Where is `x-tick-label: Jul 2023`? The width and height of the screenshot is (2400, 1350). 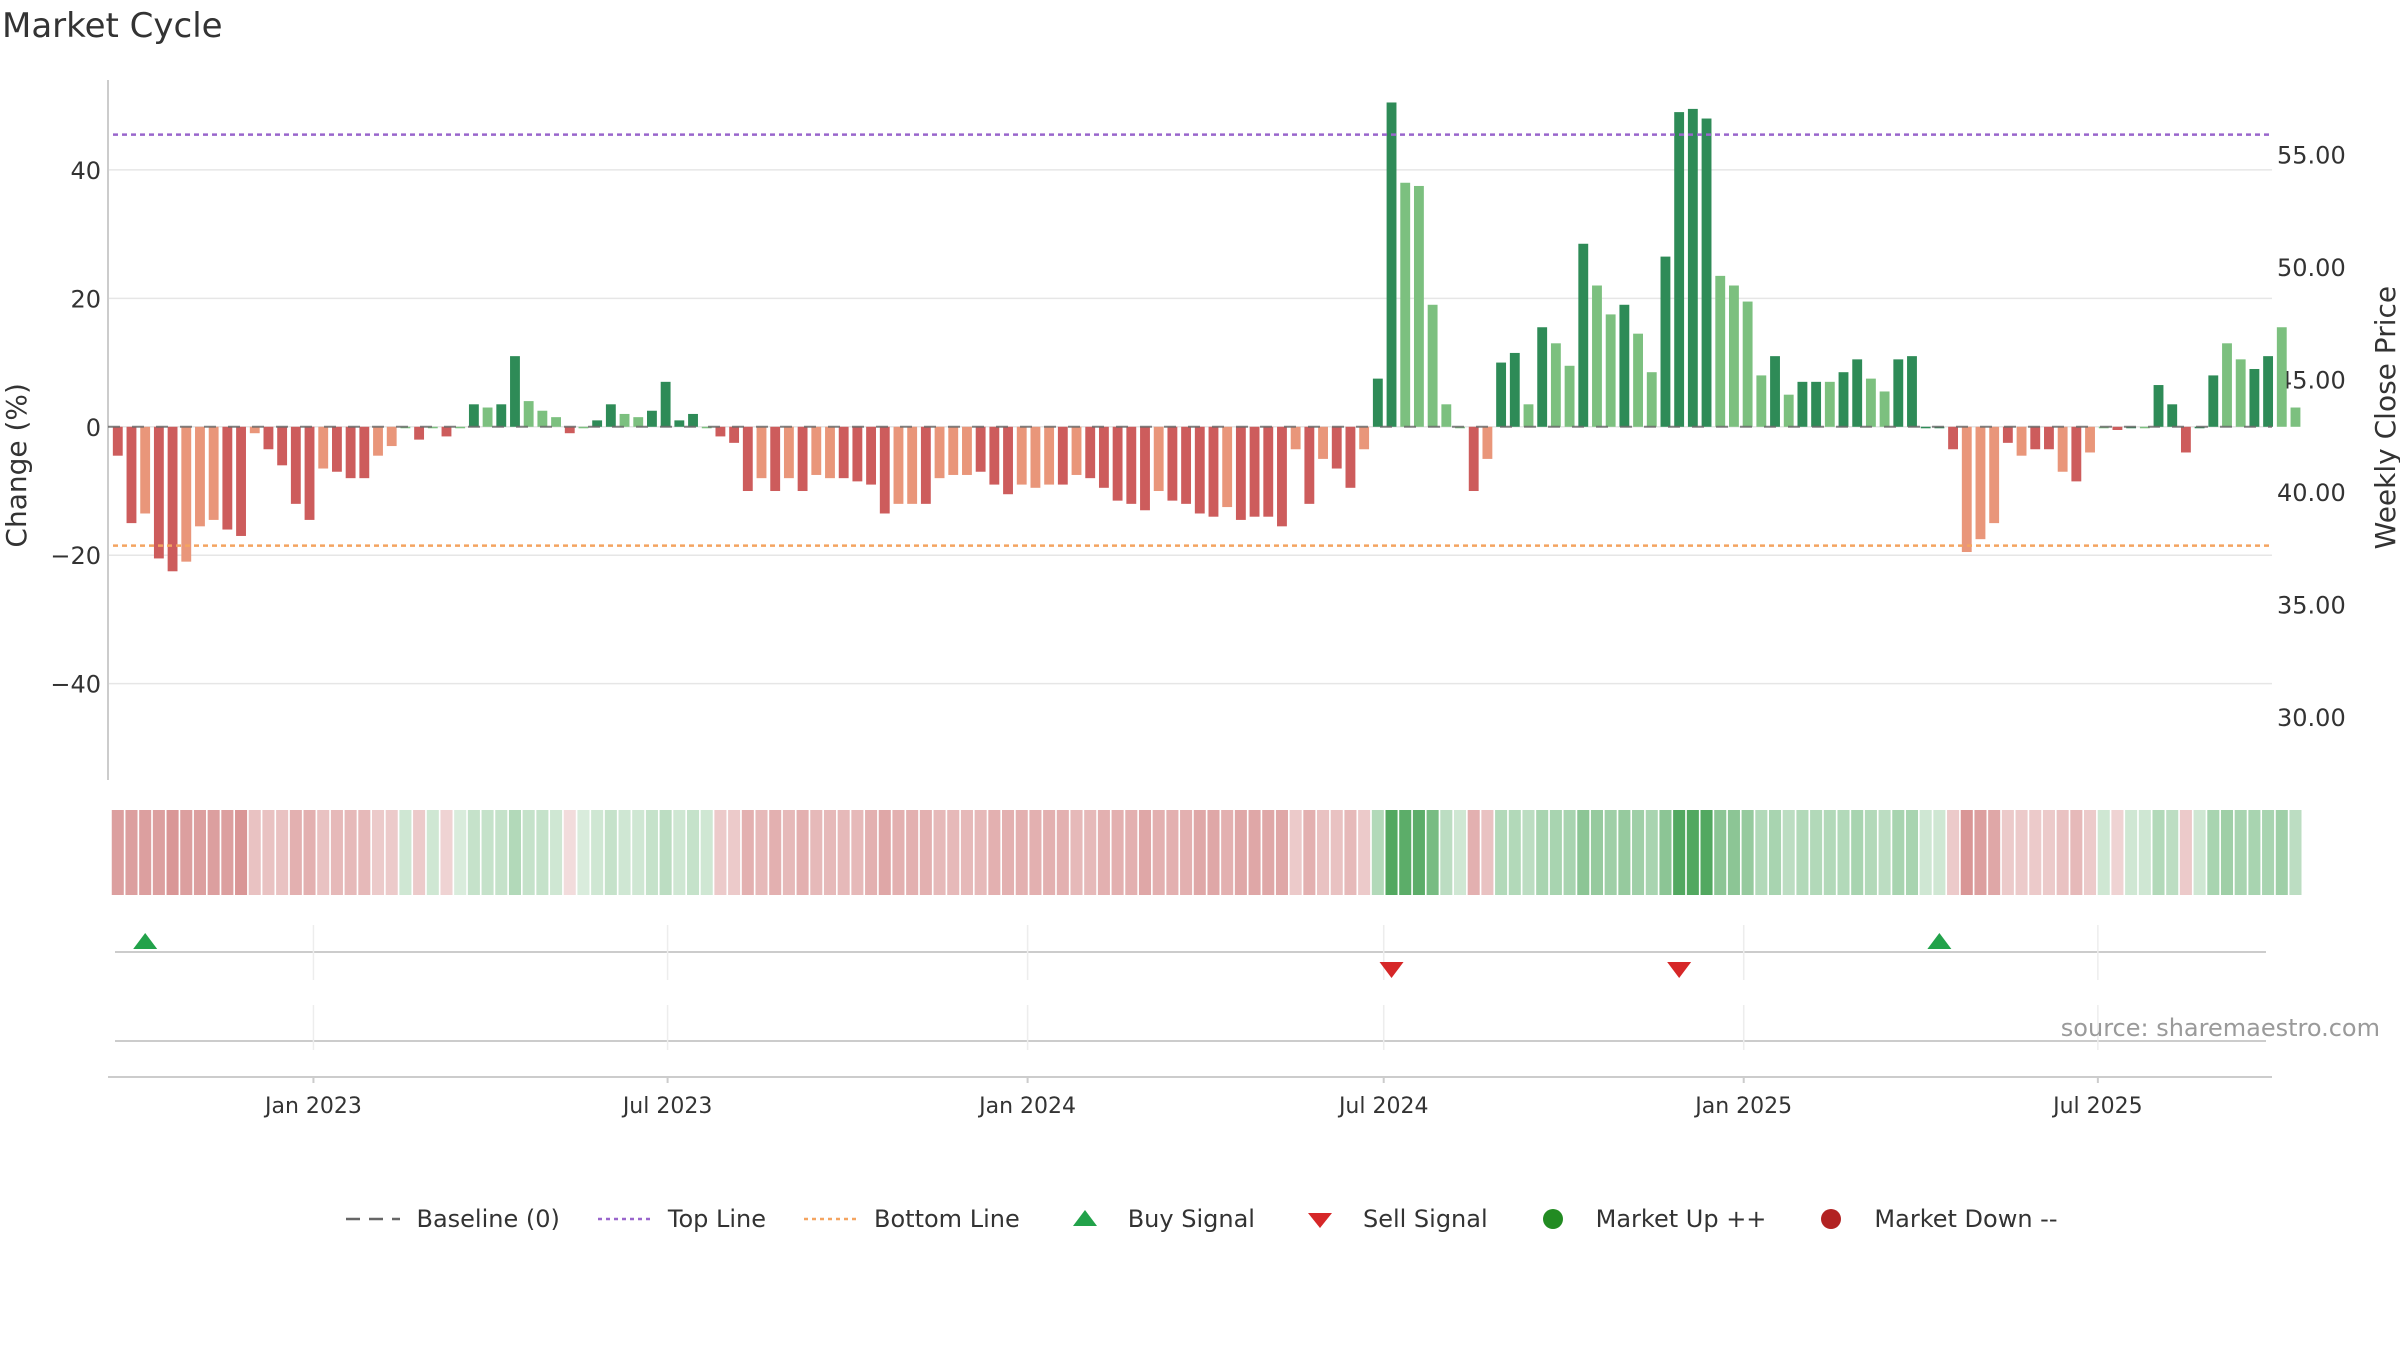
x-tick-label: Jul 2023 is located at coordinates (667, 1106).